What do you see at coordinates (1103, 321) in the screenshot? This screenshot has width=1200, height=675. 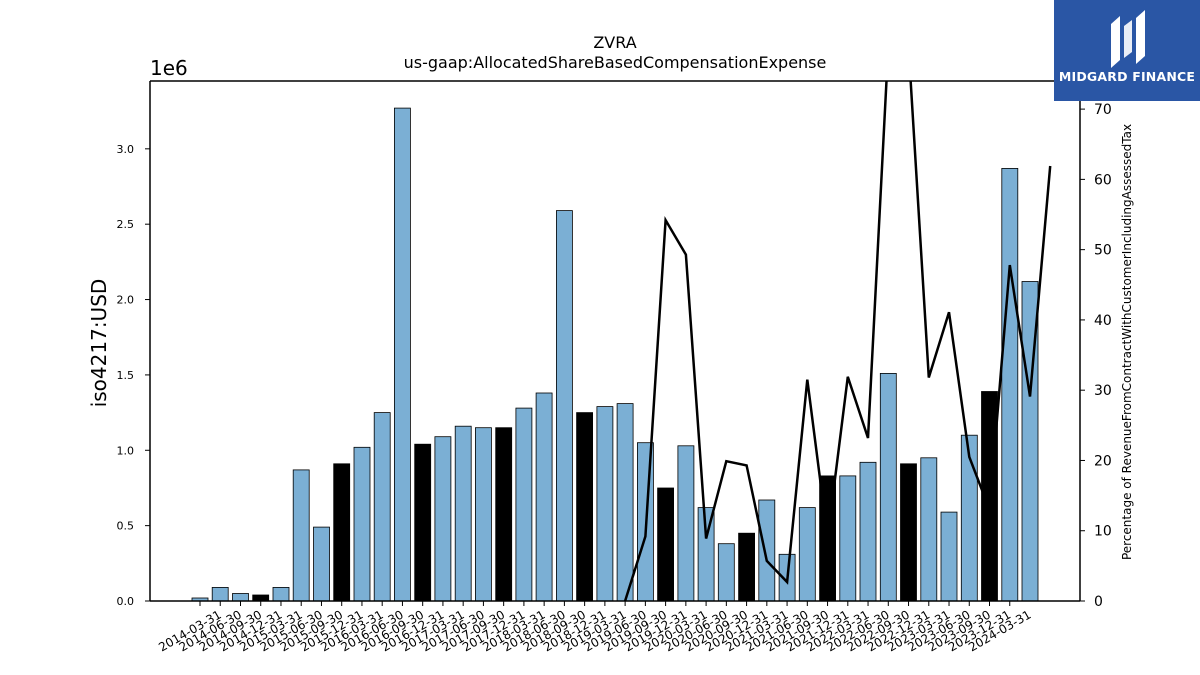 I see `y2-tick-label: 40` at bounding box center [1103, 321].